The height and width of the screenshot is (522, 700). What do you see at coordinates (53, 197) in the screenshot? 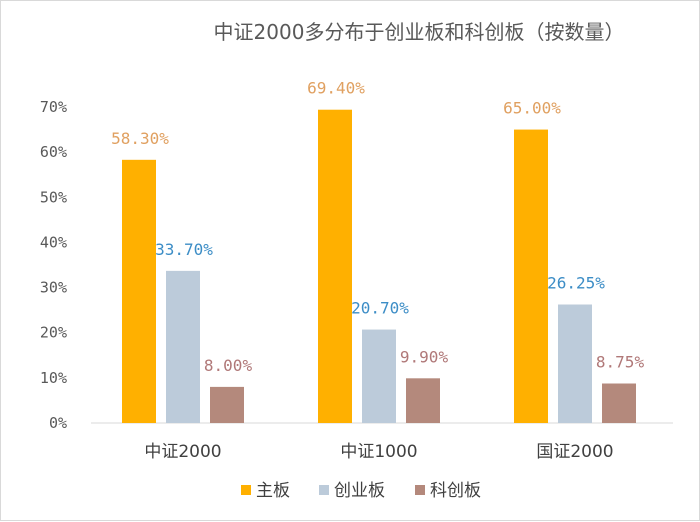
I see `y-tick-label: 50%` at bounding box center [53, 197].